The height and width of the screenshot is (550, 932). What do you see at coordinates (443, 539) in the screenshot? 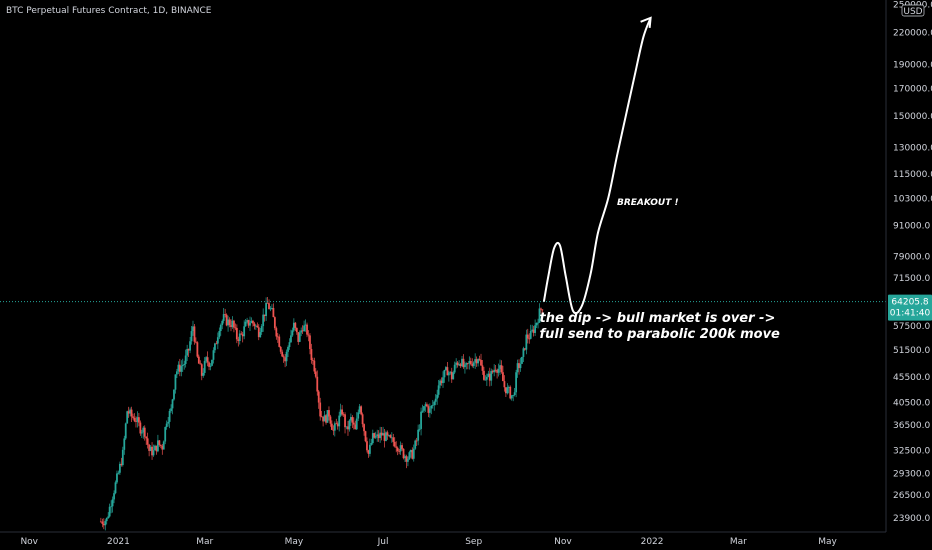
I see `time-axis: Nov 2021 Mar May Jul Sep Nov 2022 Mar May` at bounding box center [443, 539].